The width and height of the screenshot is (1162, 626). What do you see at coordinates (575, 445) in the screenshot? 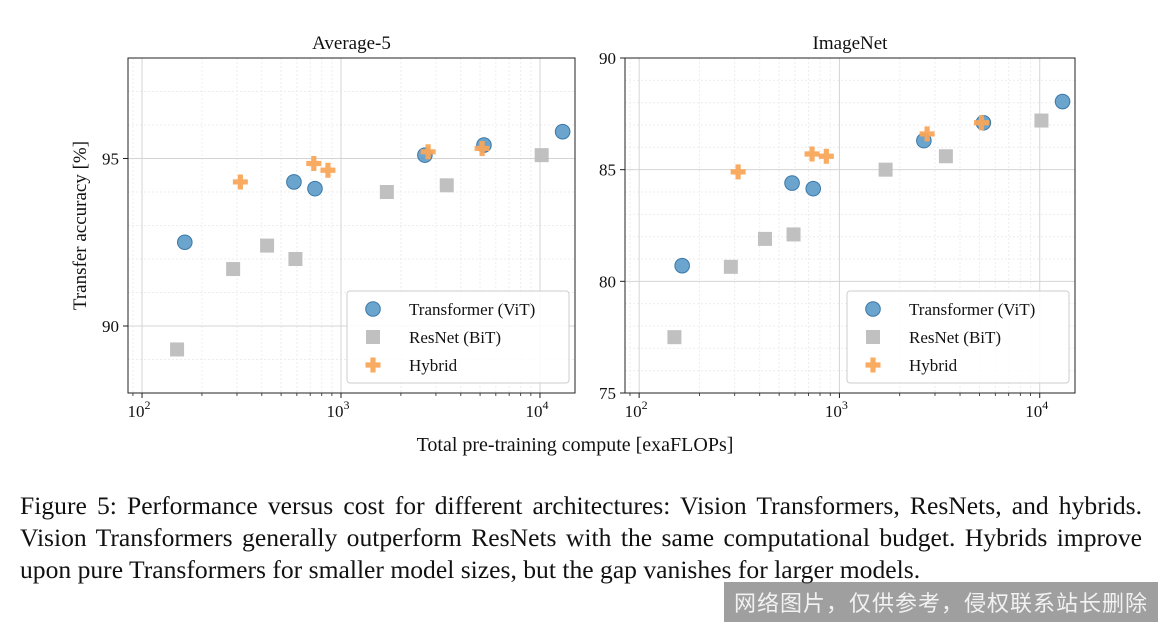
I see `x-axis-label: Total pre-training compute [exaFLOPs]` at bounding box center [575, 445].